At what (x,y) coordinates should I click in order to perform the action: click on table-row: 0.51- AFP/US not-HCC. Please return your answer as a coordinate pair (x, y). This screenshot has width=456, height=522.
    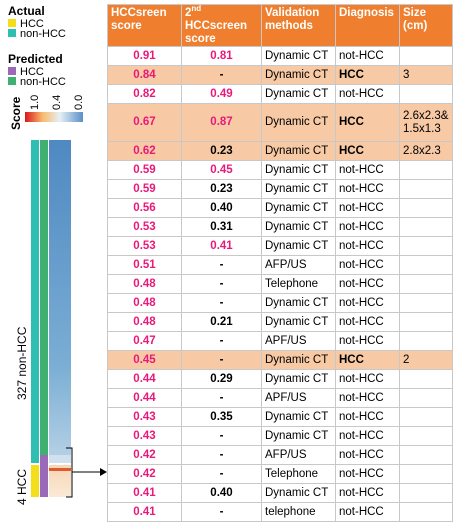
    Looking at the image, I should click on (280, 265).